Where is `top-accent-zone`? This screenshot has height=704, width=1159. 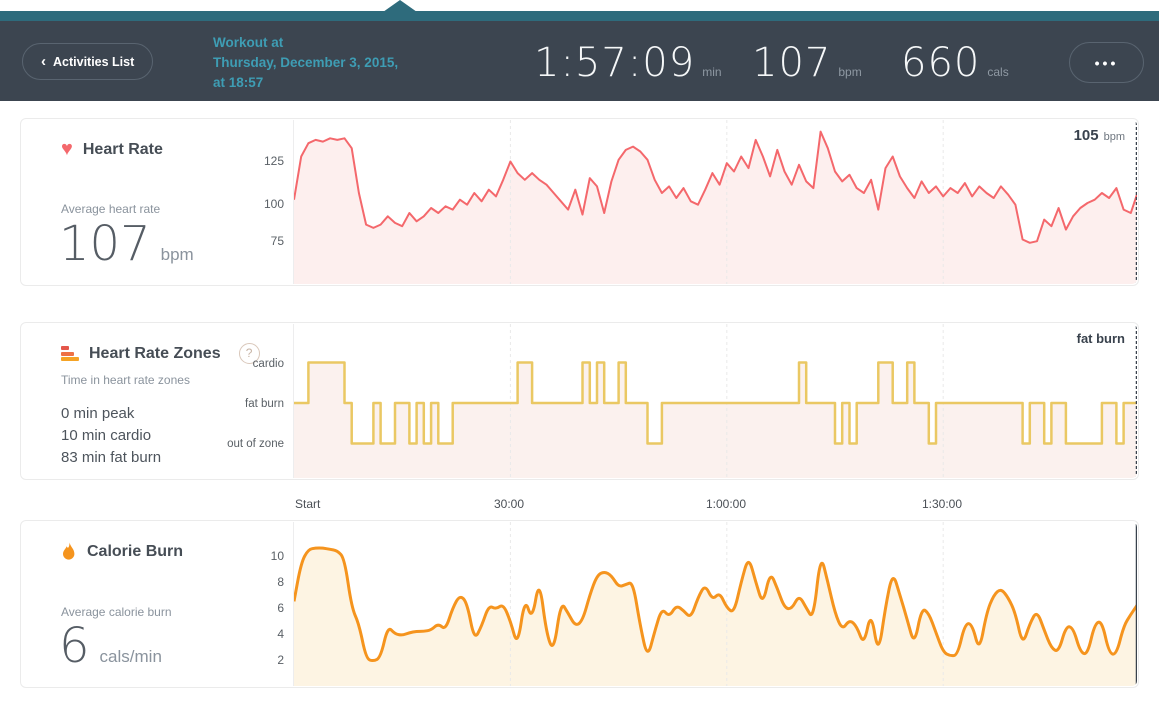
top-accent-zone is located at coordinates (579, 10).